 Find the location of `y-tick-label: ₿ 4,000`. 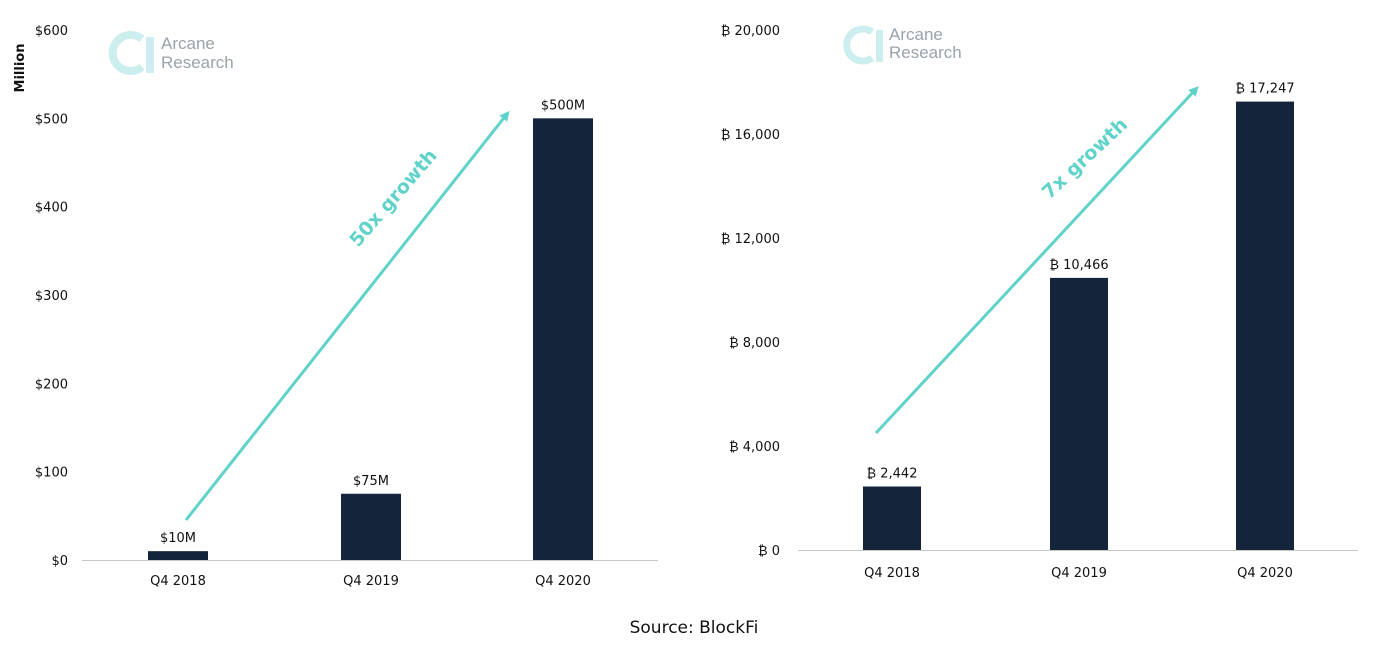

y-tick-label: ₿ 4,000 is located at coordinates (754, 447).